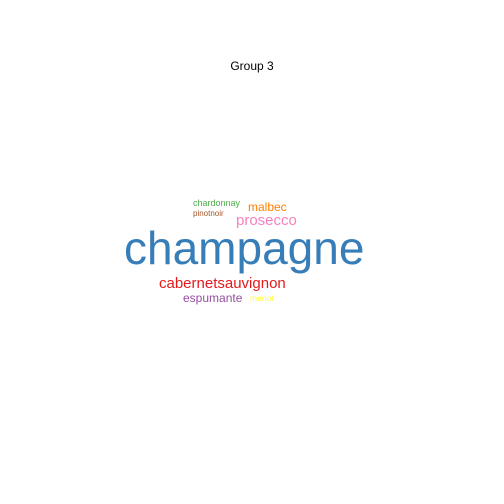  I want to click on word-champagne: champagne, so click(244, 248).